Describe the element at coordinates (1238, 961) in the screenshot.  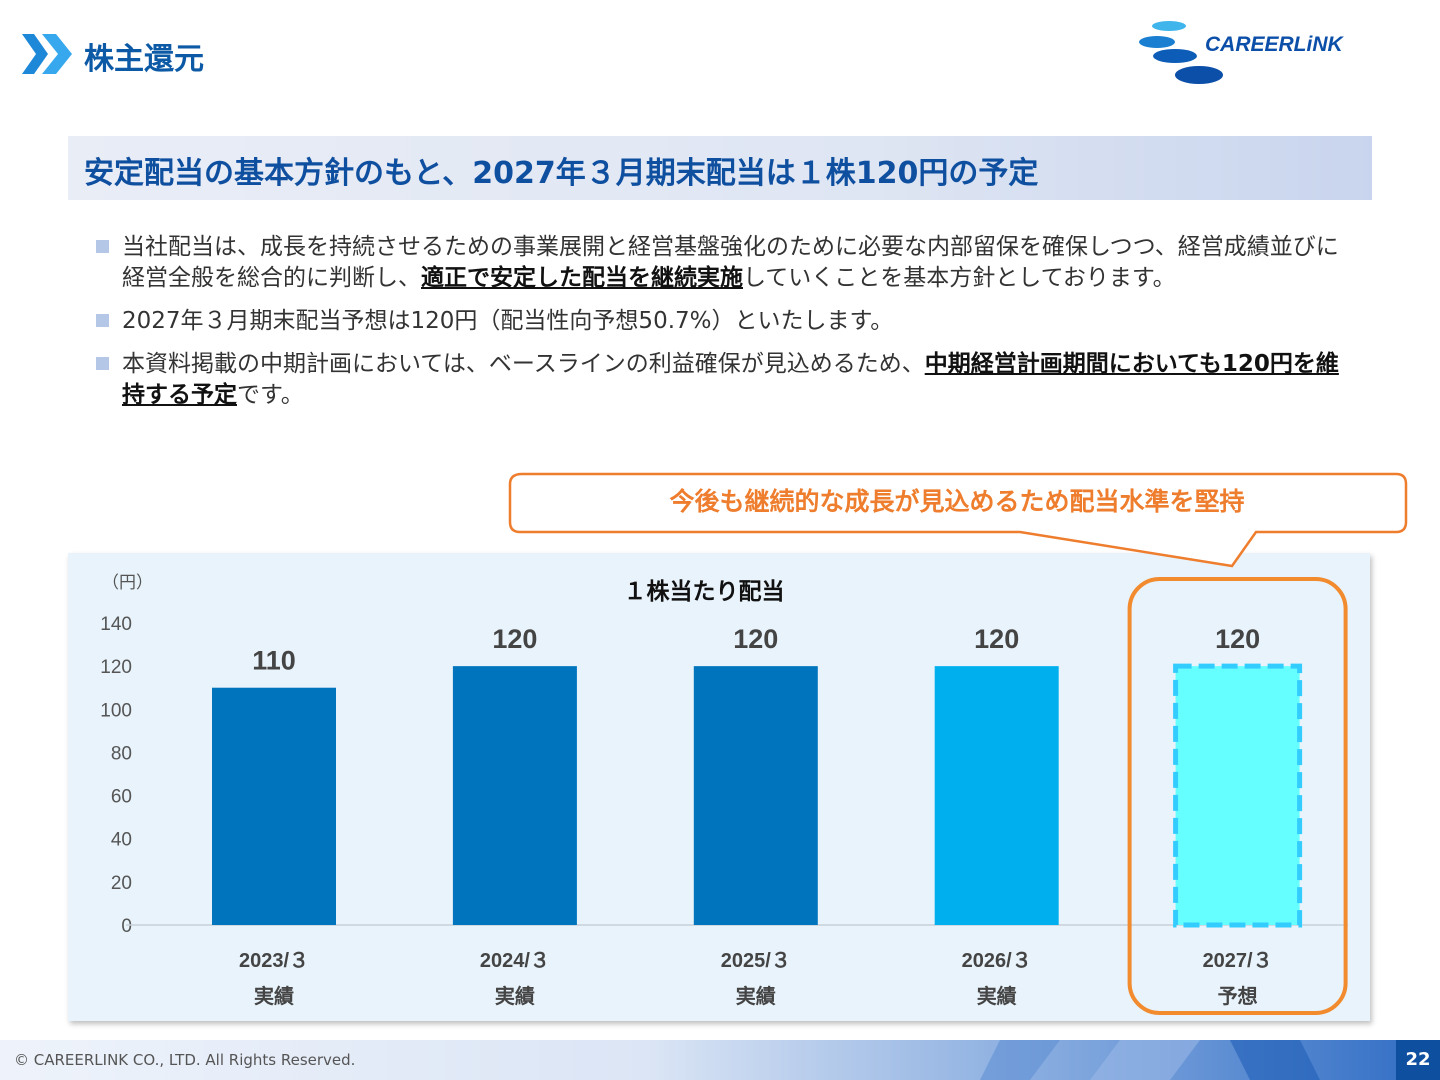
I see `x-tick-label: 2027/３` at that location.